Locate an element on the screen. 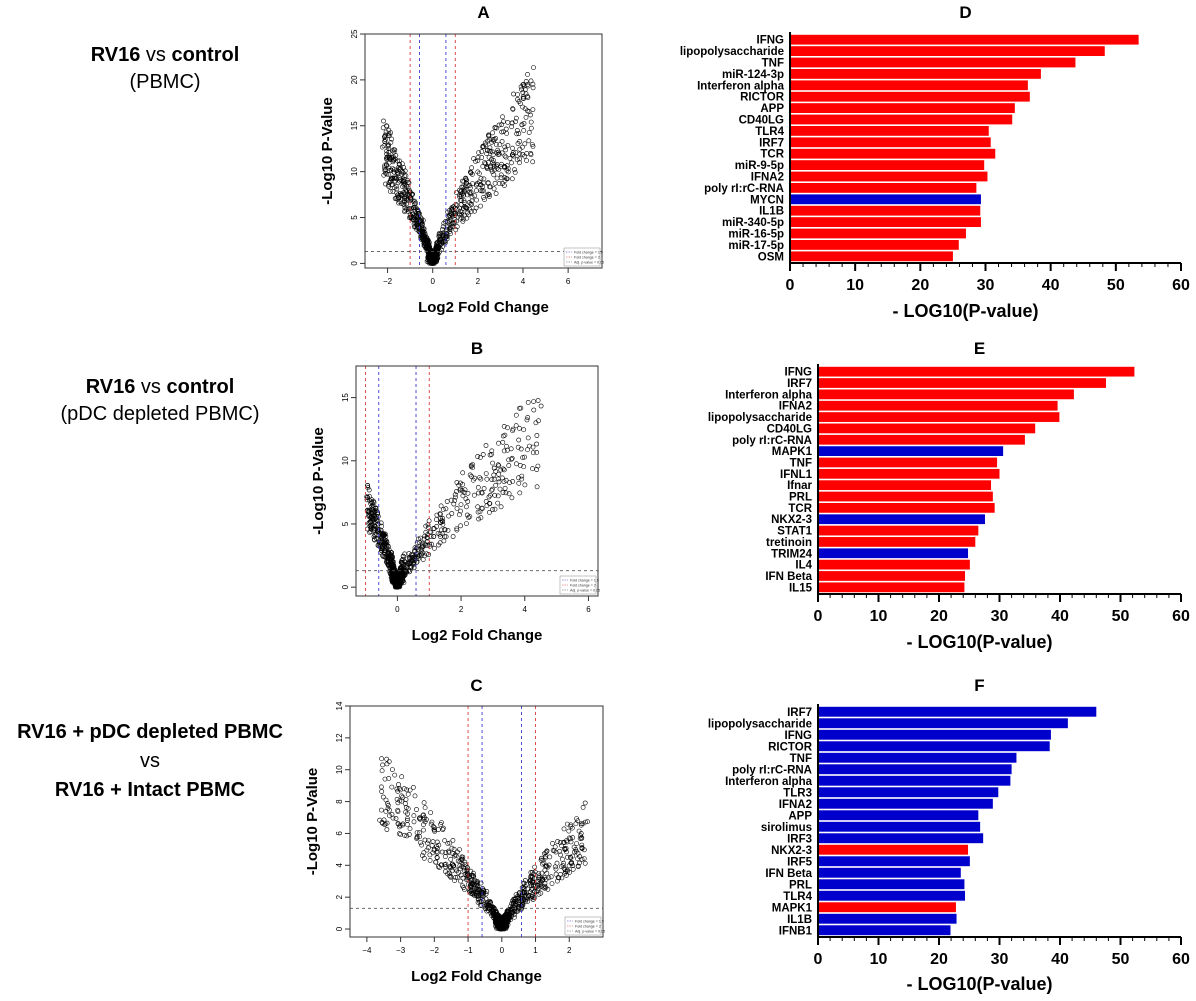 The height and width of the screenshot is (1001, 1196). bar-category-label: MAPK1 is located at coordinates (792, 908).